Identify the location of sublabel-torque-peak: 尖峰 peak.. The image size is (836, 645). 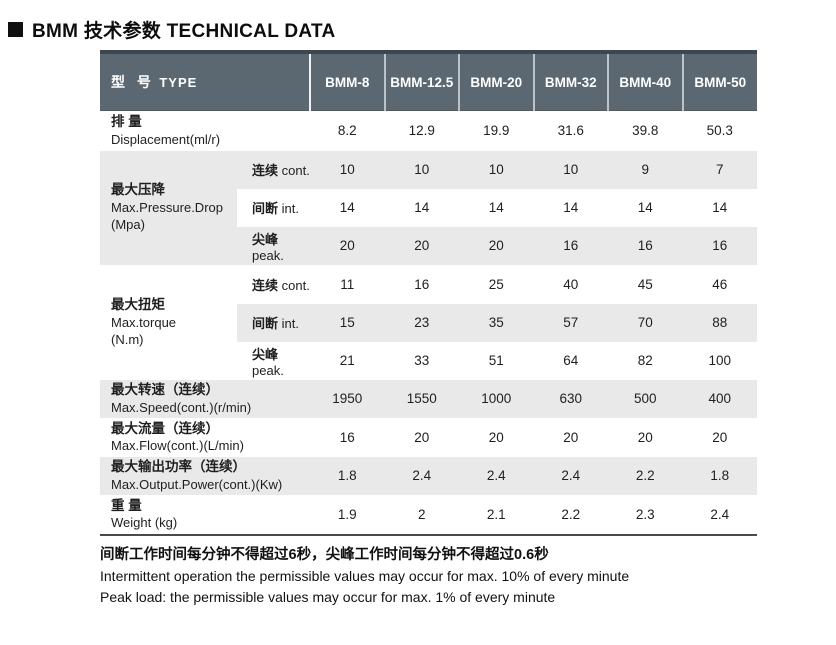
(273, 360).